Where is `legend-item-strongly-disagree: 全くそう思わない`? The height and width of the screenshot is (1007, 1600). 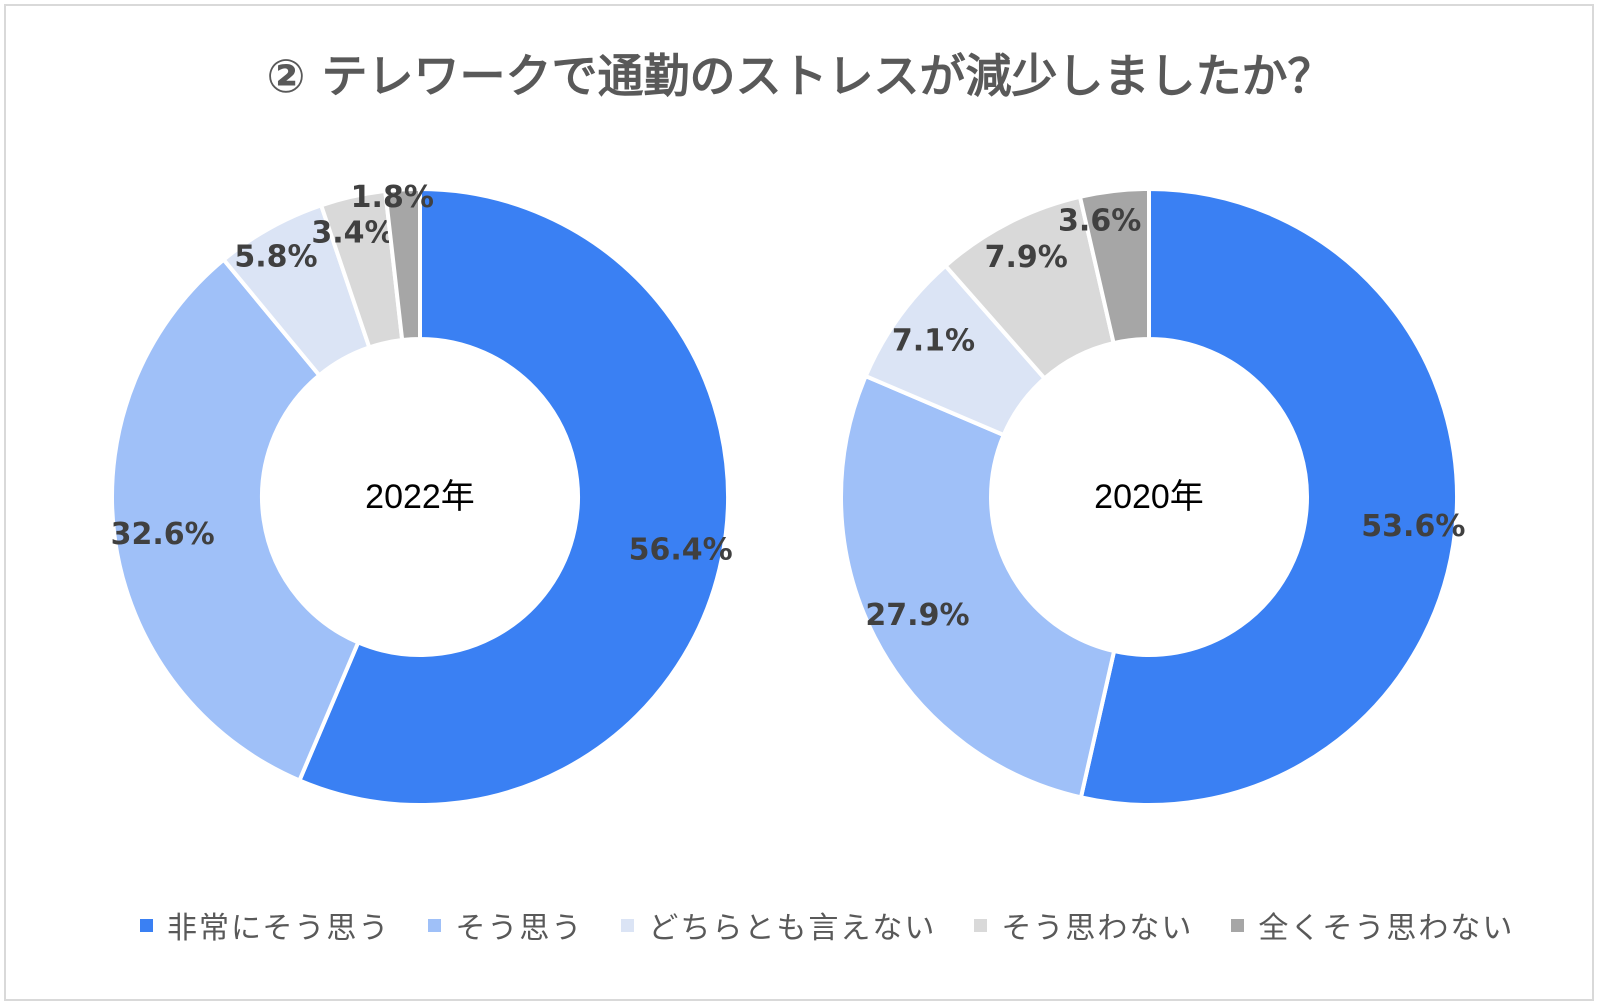 legend-item-strongly-disagree: 全くそう思わない is located at coordinates (1372, 925).